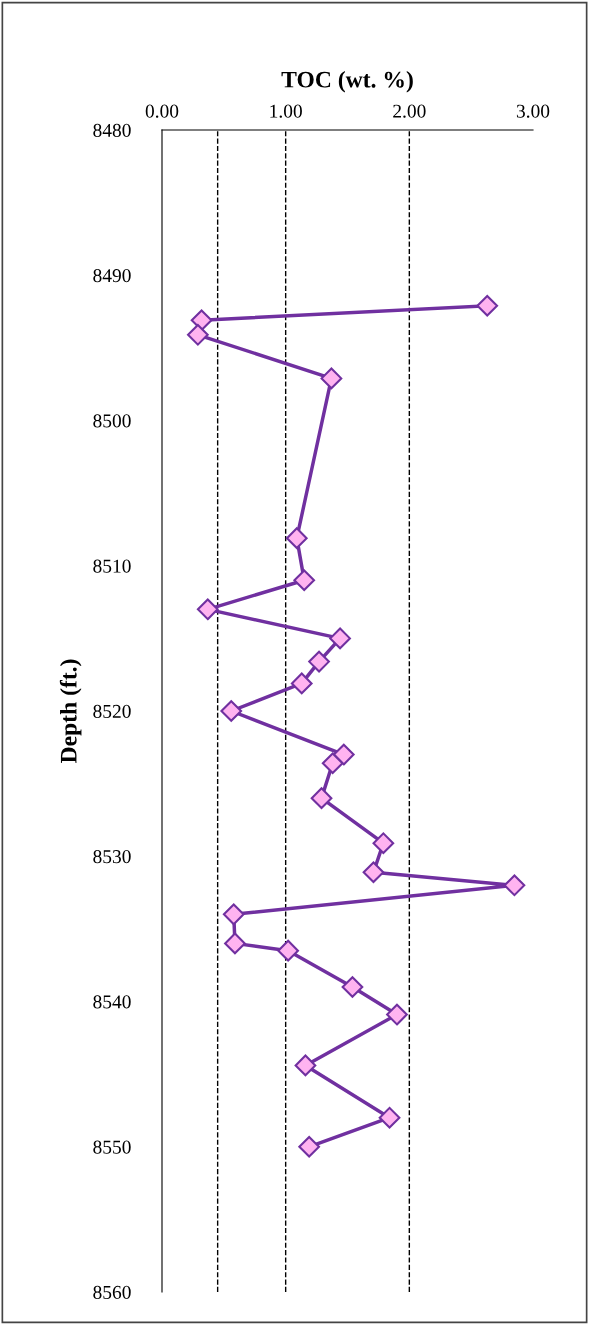 This screenshot has width=589, height=1325. Describe the element at coordinates (112, 1292) in the screenshot. I see `y-tick-label: 8560` at that location.